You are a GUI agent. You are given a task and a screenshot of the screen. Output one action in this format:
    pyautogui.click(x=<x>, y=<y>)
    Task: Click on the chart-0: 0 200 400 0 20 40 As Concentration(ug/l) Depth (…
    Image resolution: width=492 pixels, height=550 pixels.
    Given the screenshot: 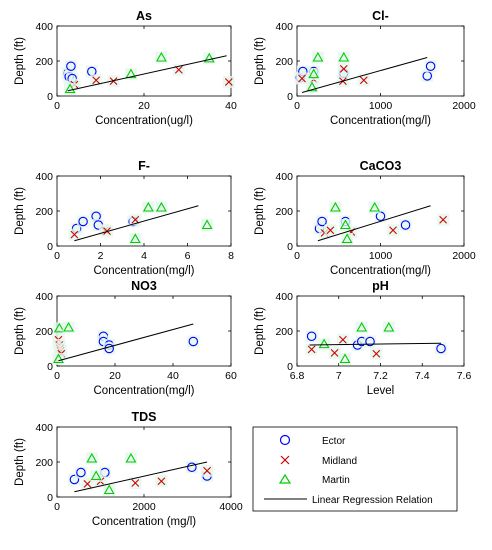 What is the action you would take?
    pyautogui.click(x=125, y=68)
    